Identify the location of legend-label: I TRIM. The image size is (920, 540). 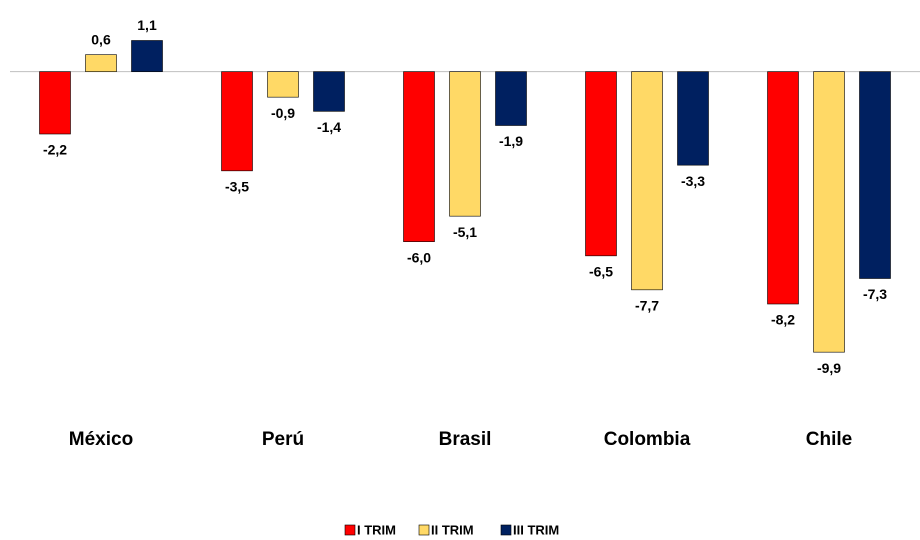
(376, 529).